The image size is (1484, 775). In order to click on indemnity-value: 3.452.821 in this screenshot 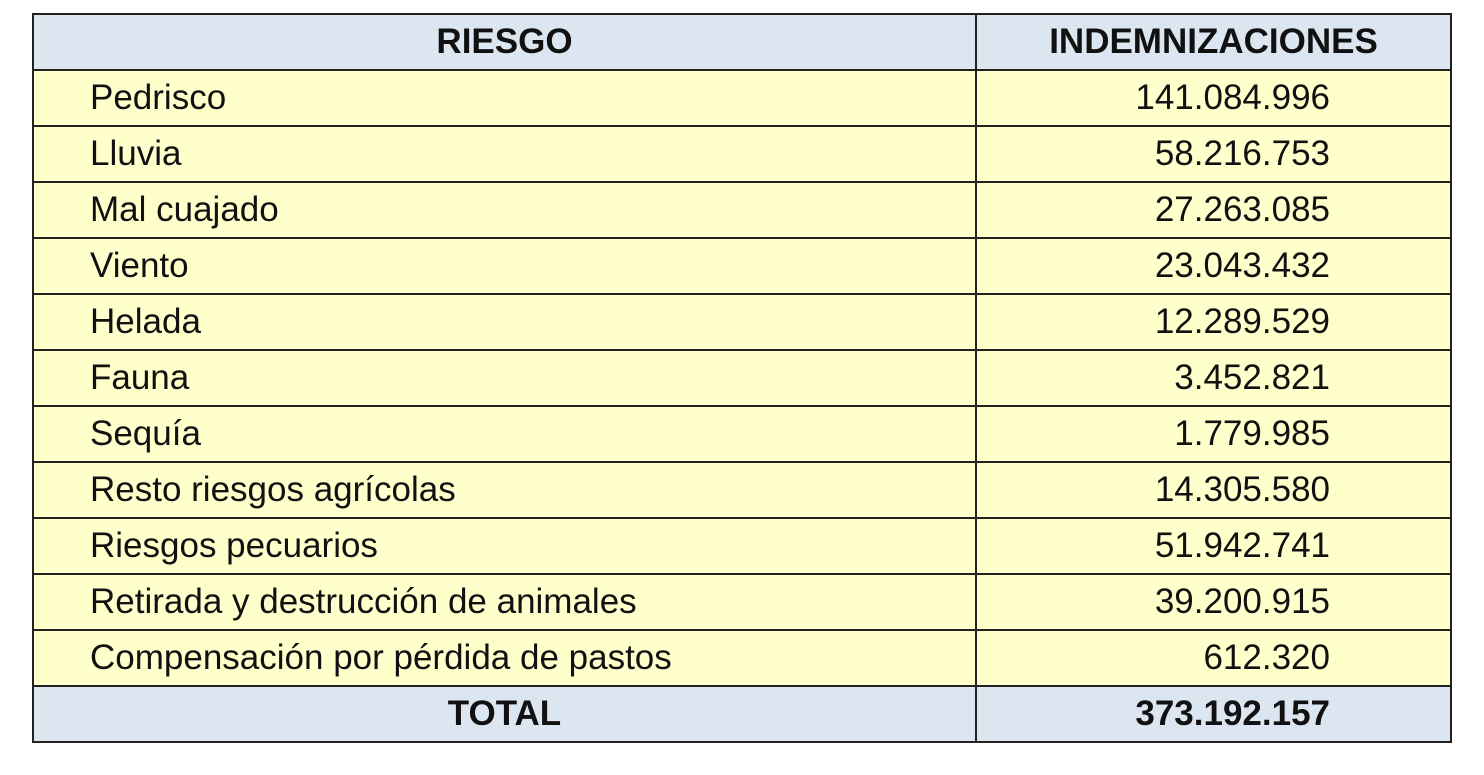, I will do `click(1213, 378)`.